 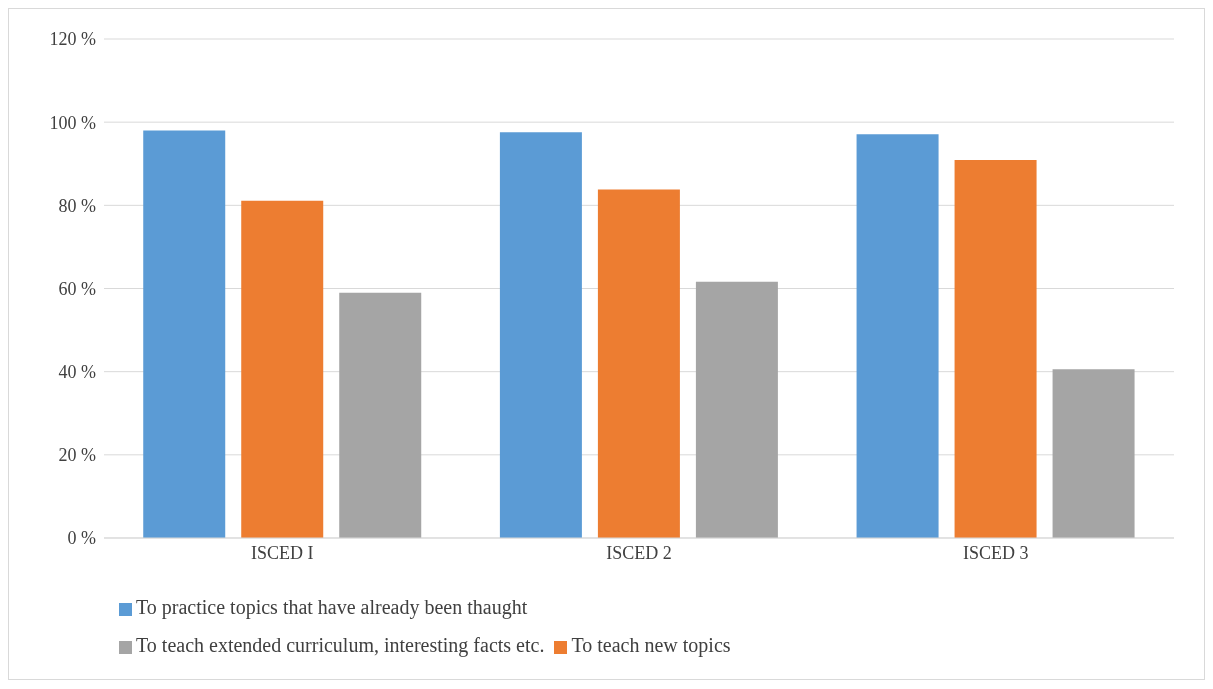 What do you see at coordinates (340, 645) in the screenshot?
I see `legend-label: To teach extended curriculum, interesting facts etc.` at bounding box center [340, 645].